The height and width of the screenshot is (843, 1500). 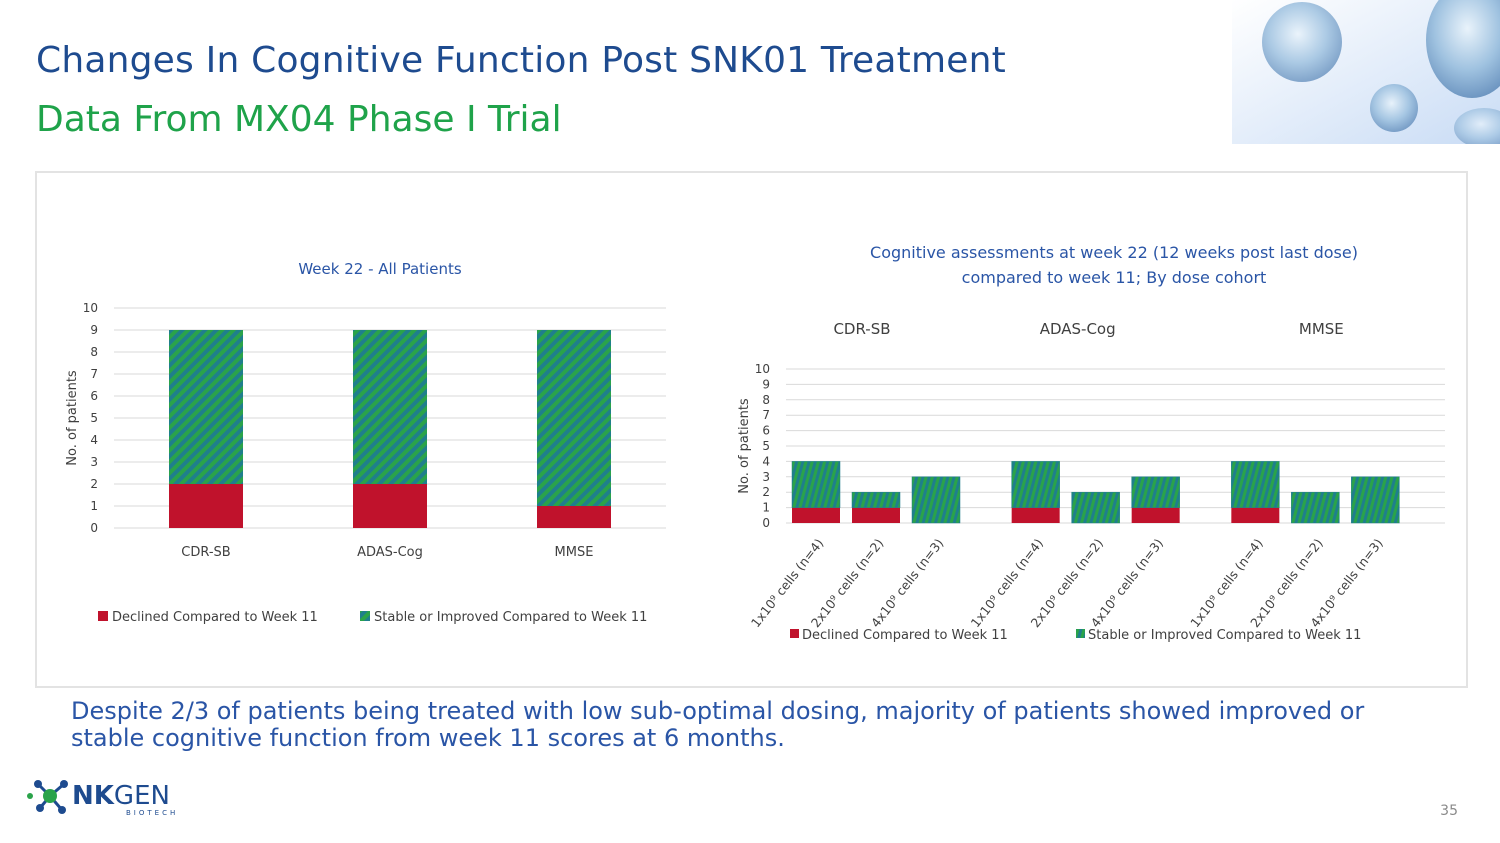 What do you see at coordinates (766, 400) in the screenshot?
I see `chart2-y-tick-label: 8` at bounding box center [766, 400].